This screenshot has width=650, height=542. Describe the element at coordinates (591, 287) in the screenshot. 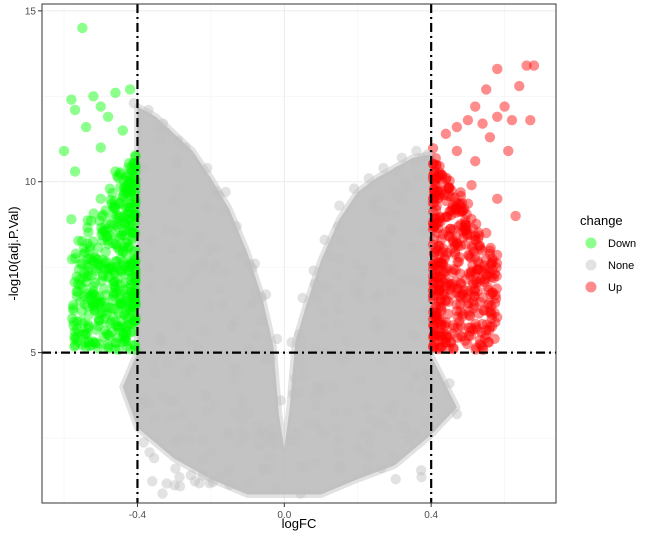

I see `legend-key-up` at that location.